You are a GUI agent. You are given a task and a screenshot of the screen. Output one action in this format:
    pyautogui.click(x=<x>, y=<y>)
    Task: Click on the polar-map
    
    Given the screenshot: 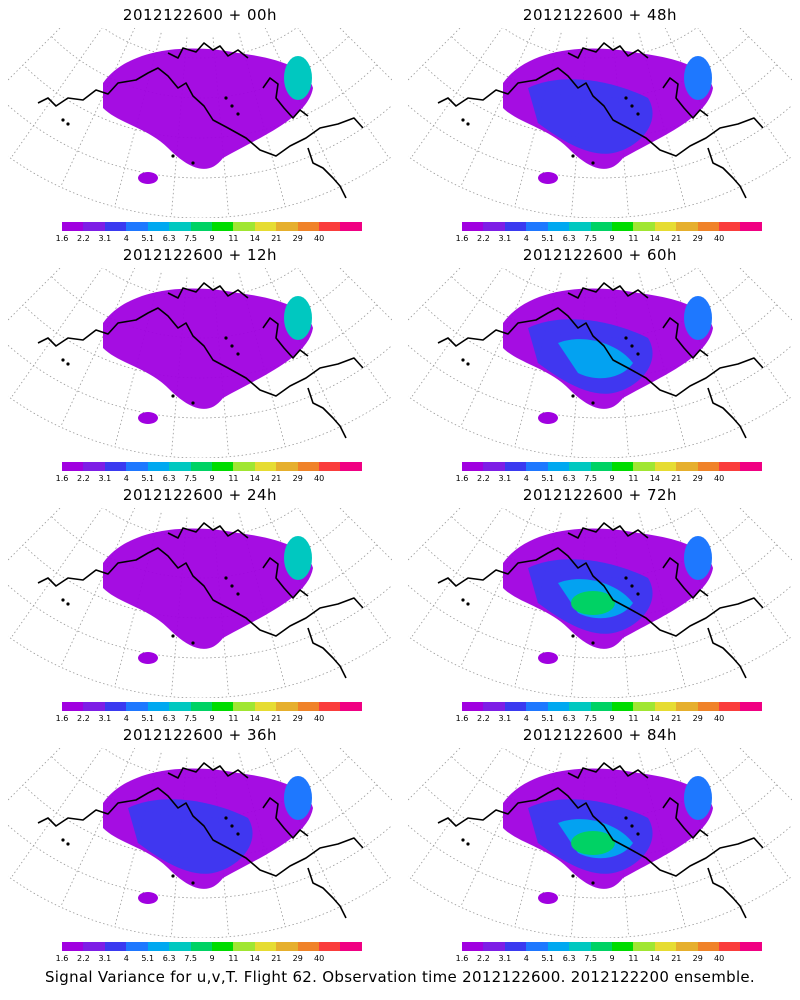 What is the action you would take?
    pyautogui.click(x=600, y=603)
    